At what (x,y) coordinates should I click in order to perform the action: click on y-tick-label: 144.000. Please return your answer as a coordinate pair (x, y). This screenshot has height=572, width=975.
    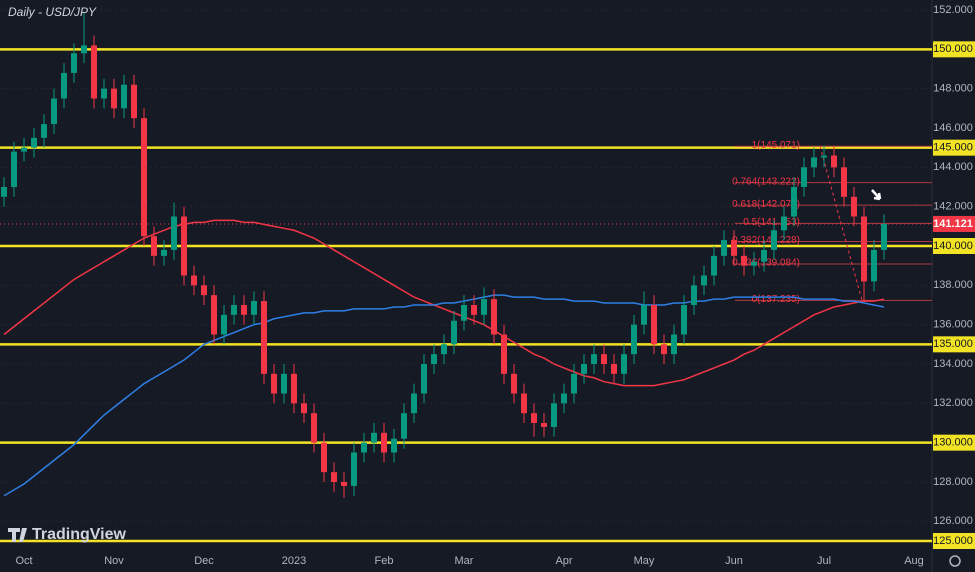
    Looking at the image, I should click on (953, 167).